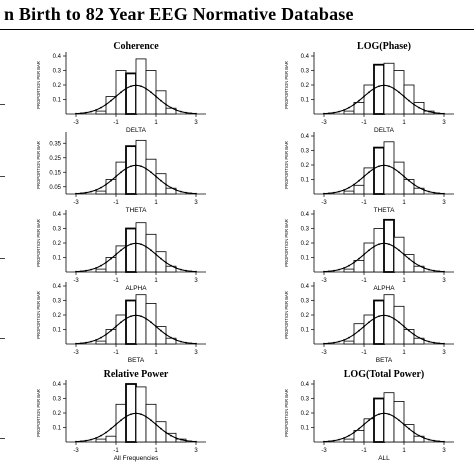 The image size is (474, 474). Describe the element at coordinates (121, 323) in the screenshot. I see `histogram-panel-7: PROPORTION PER BAR 0.1 0.2 0.3 0.4 -3 -1 1 3 BETA` at that location.